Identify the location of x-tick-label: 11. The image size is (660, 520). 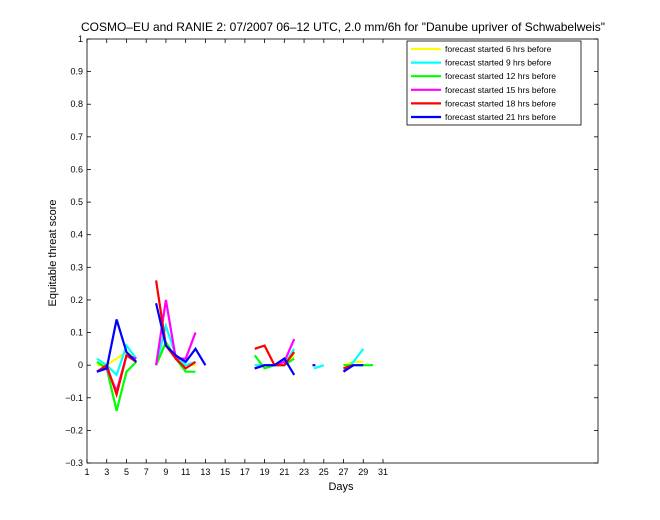
(185, 472).